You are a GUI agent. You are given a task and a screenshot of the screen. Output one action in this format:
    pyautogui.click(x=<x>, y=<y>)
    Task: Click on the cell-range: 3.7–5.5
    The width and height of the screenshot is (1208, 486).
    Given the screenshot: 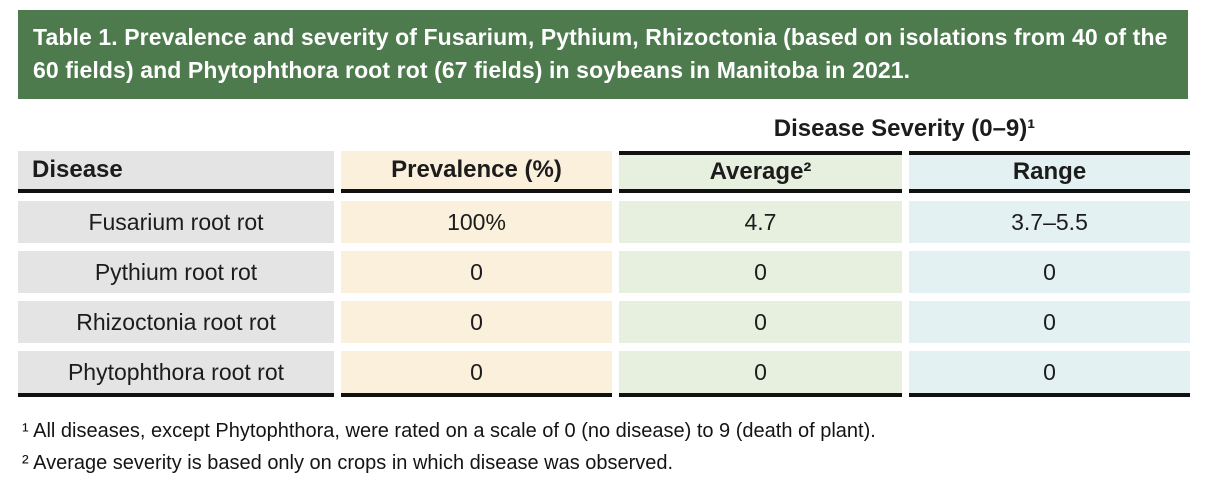 What is the action you would take?
    pyautogui.click(x=1049, y=222)
    